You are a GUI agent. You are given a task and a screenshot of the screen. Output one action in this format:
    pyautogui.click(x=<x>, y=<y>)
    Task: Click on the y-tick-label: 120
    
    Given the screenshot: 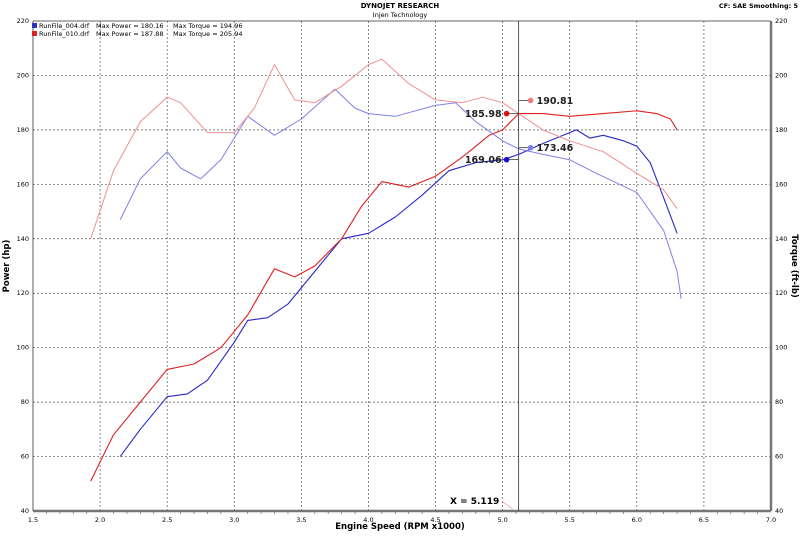 What is the action you would take?
    pyautogui.click(x=23, y=293)
    